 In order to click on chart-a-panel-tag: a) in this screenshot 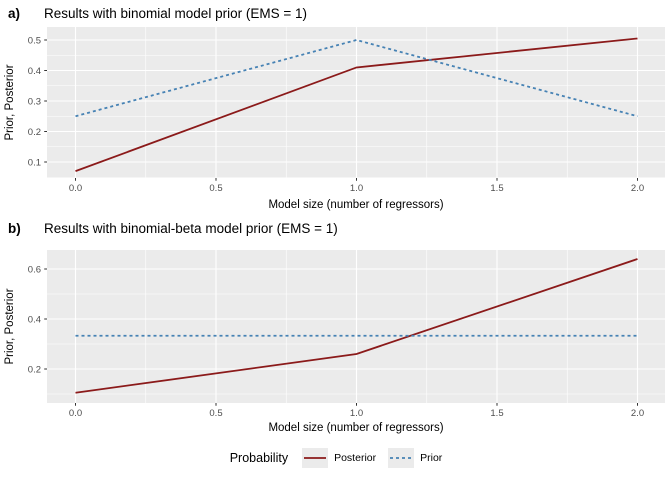, I will do `click(14, 13)`.